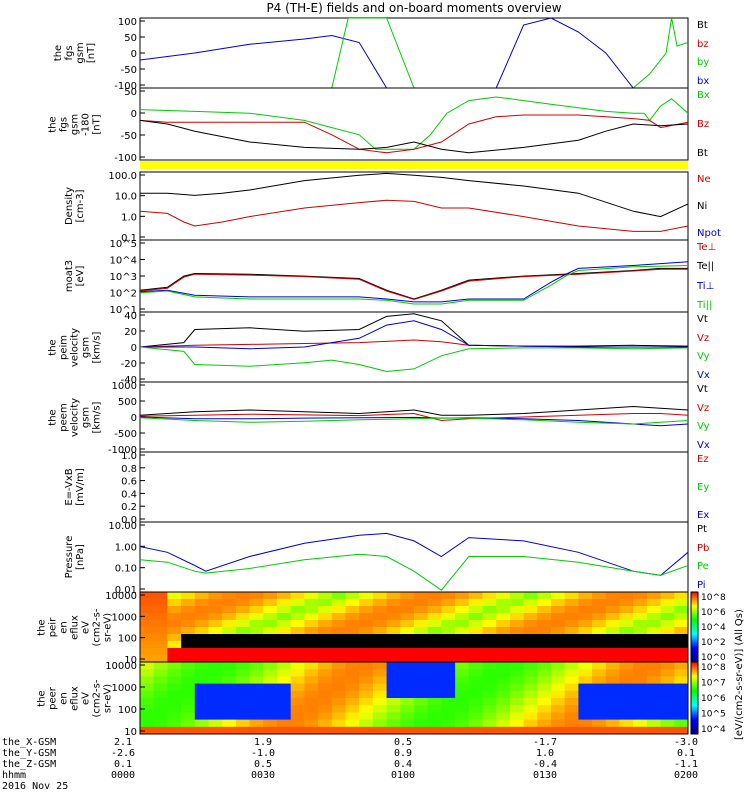 The image size is (750, 804). What do you see at coordinates (686, 764) in the screenshot?
I see `footer-value: -1.1` at bounding box center [686, 764].